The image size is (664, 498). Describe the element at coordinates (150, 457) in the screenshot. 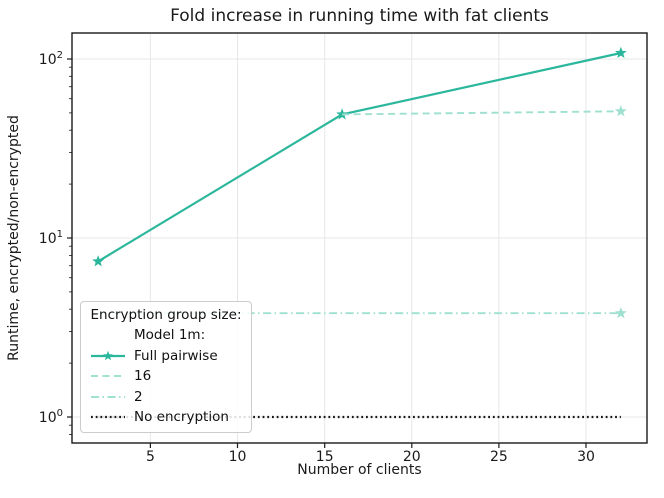

I see `x-tick-label: 5` at that location.